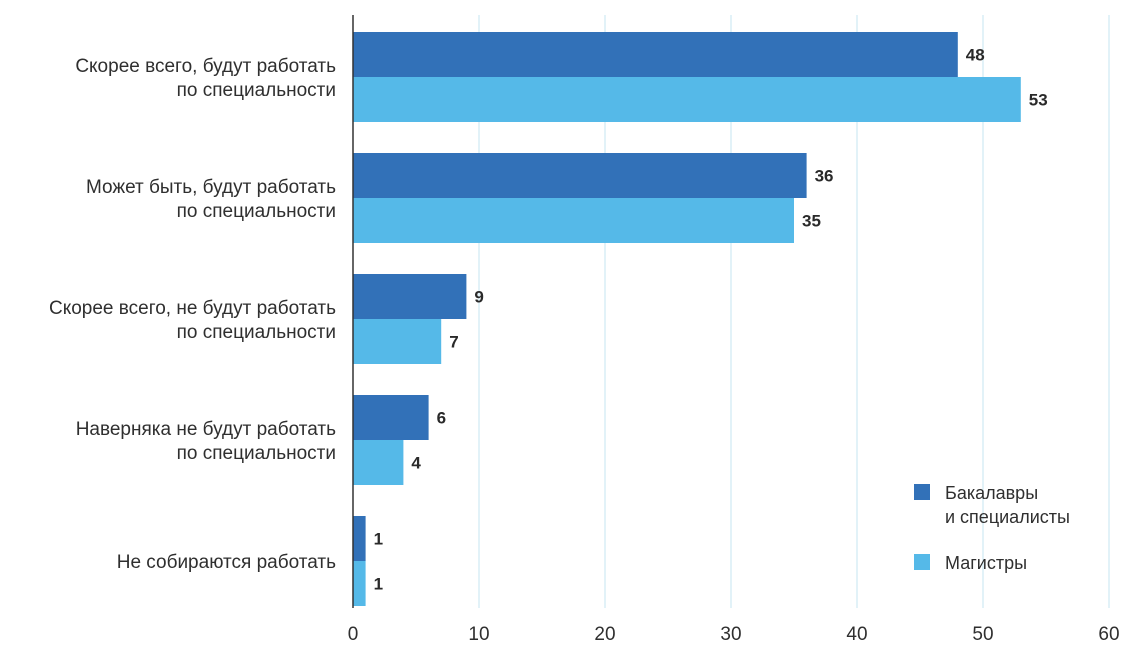 The height and width of the screenshot is (653, 1123). What do you see at coordinates (205, 66) in the screenshot?
I see `category-label: Скорее всего, будут работать` at bounding box center [205, 66].